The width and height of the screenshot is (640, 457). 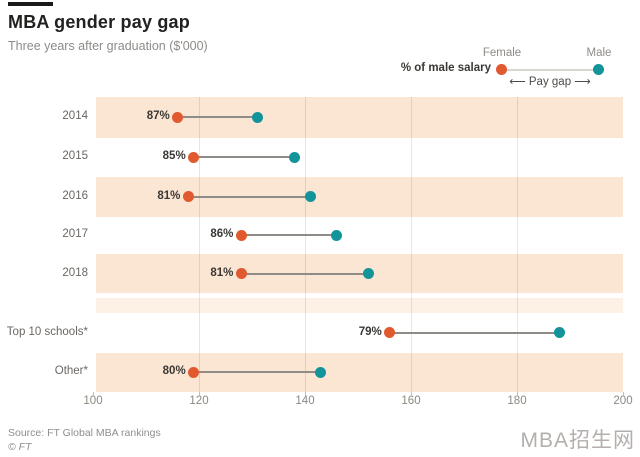 I want to click on category-label: 2018, so click(x=75, y=272).